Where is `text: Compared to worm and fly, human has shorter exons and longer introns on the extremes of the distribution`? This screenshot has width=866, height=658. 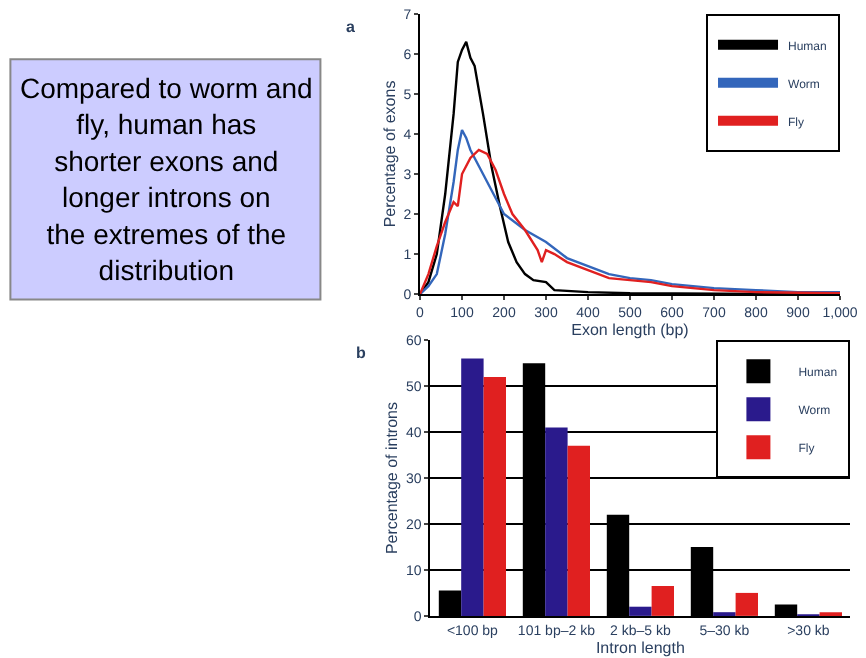
text: Compared to worm and fly, human has shorter exons and longer introns on the extremes of the distribution is located at coordinates (166, 179).